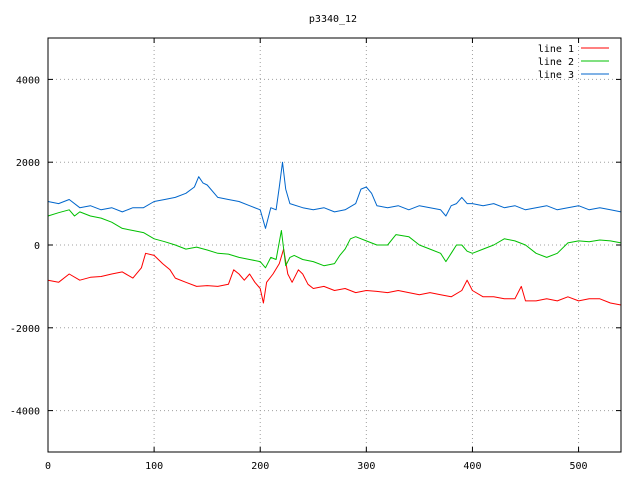 The image size is (640, 480). I want to click on y-tick-label: 2000, so click(28, 163).